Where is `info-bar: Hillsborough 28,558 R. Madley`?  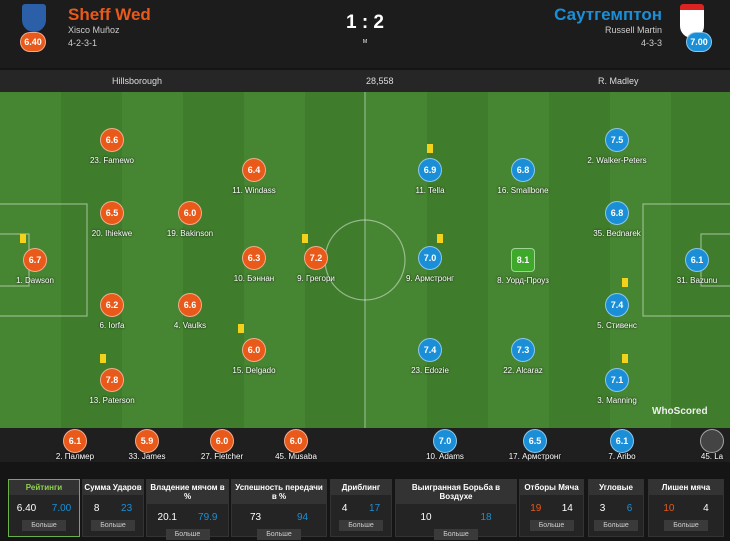 info-bar: Hillsborough 28,558 R. Madley is located at coordinates (365, 81).